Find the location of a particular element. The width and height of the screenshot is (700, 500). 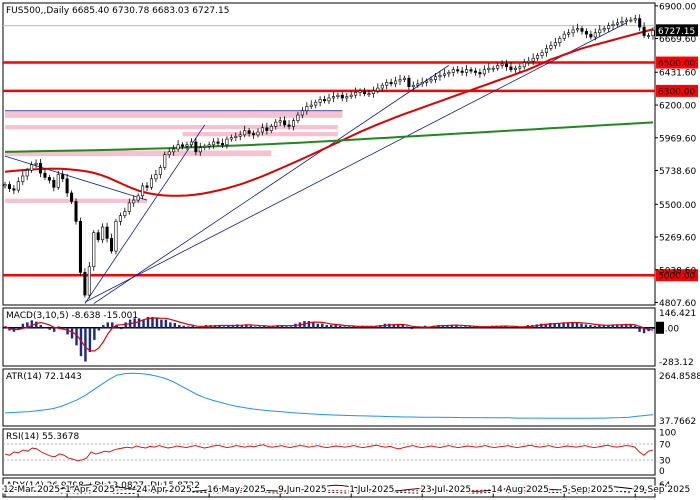

x-tick-label-5: 1 Jul 2025 is located at coordinates (371, 490).